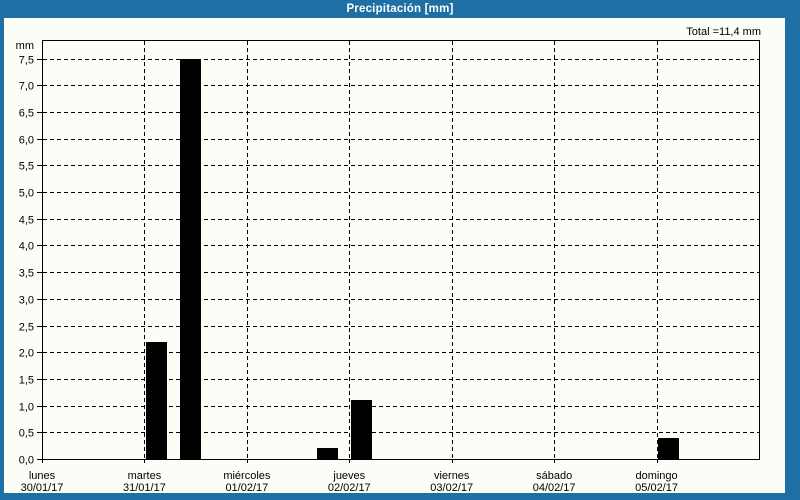 Image resolution: width=800 pixels, height=500 pixels. I want to click on y-tick-label: 6,5, so click(26, 114).